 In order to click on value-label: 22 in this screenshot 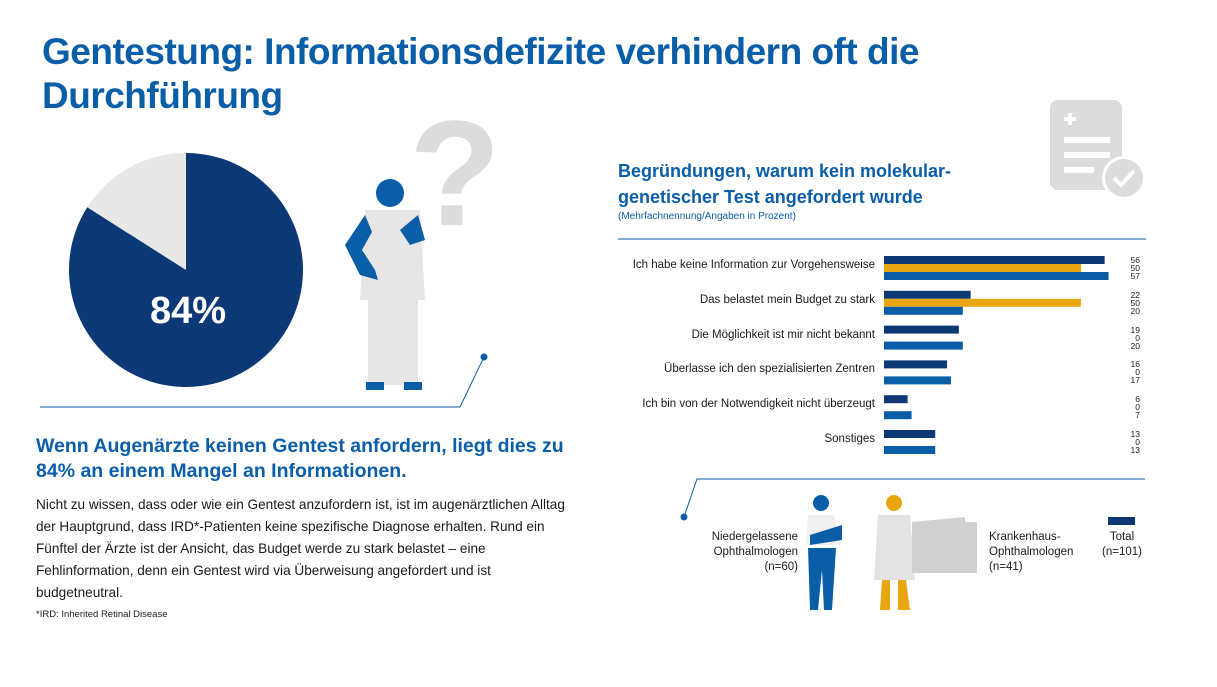, I will do `click(1135, 294)`.